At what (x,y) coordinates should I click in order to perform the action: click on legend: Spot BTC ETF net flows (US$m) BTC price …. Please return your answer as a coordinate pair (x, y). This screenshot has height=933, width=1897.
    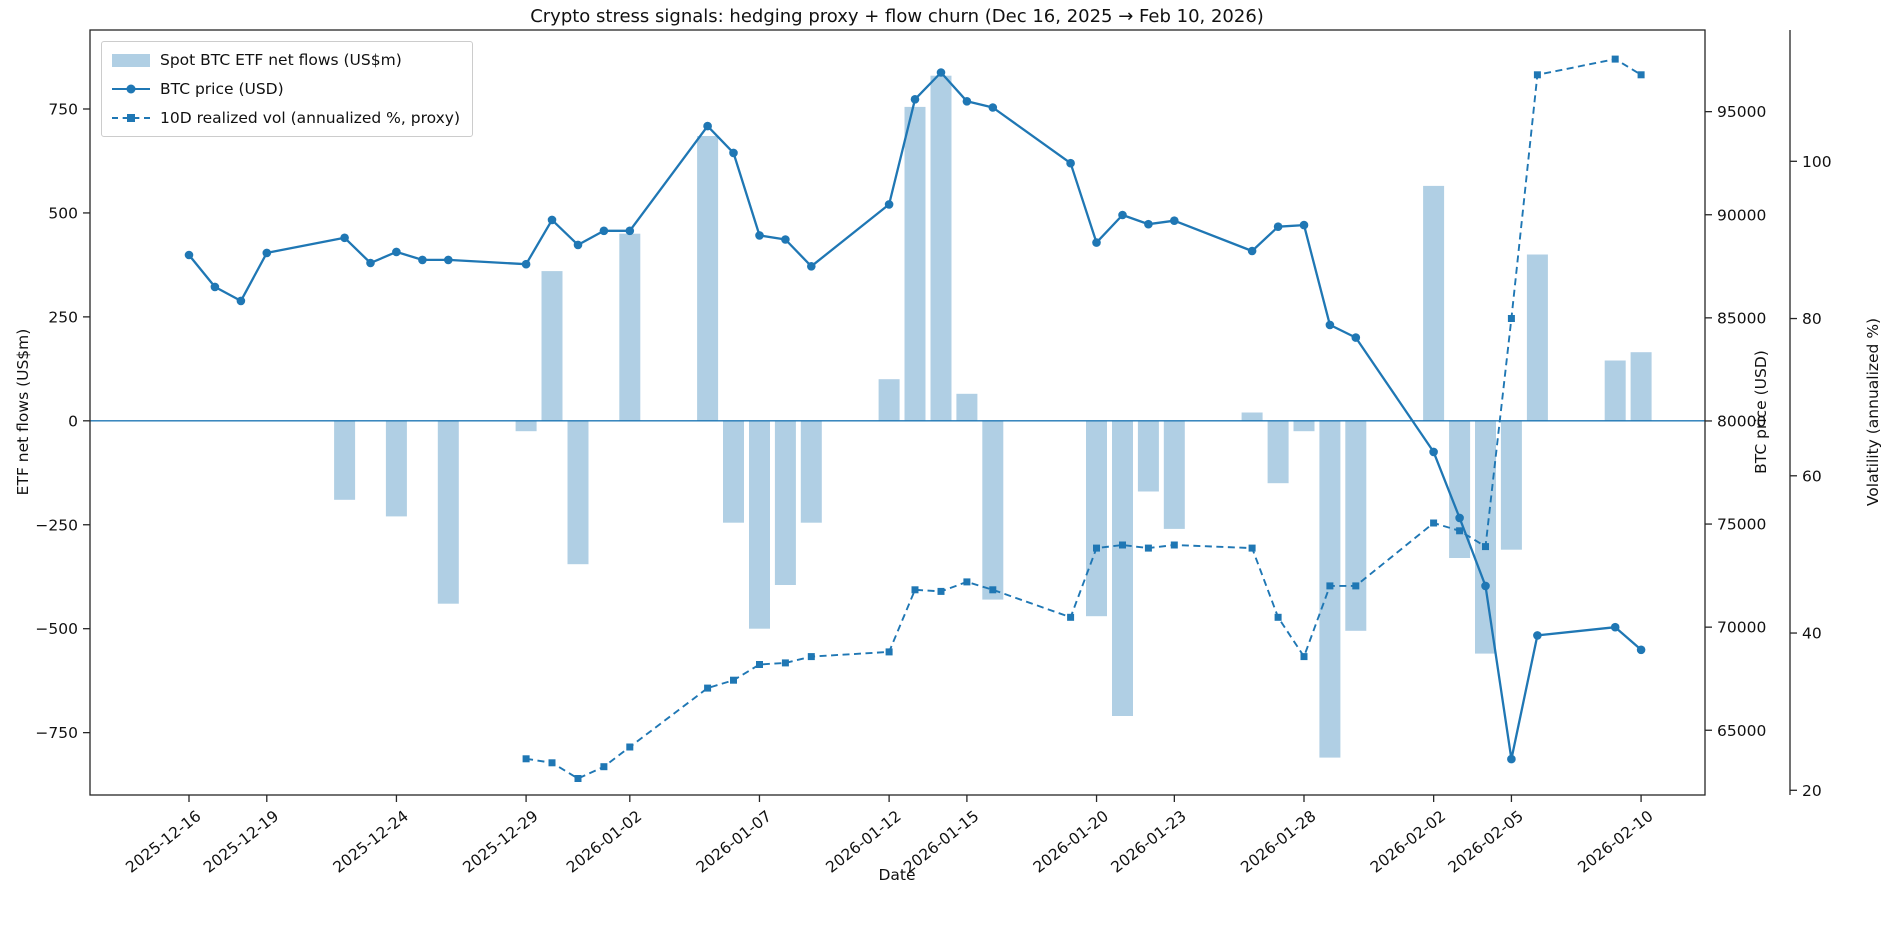
    Looking at the image, I should click on (287, 89).